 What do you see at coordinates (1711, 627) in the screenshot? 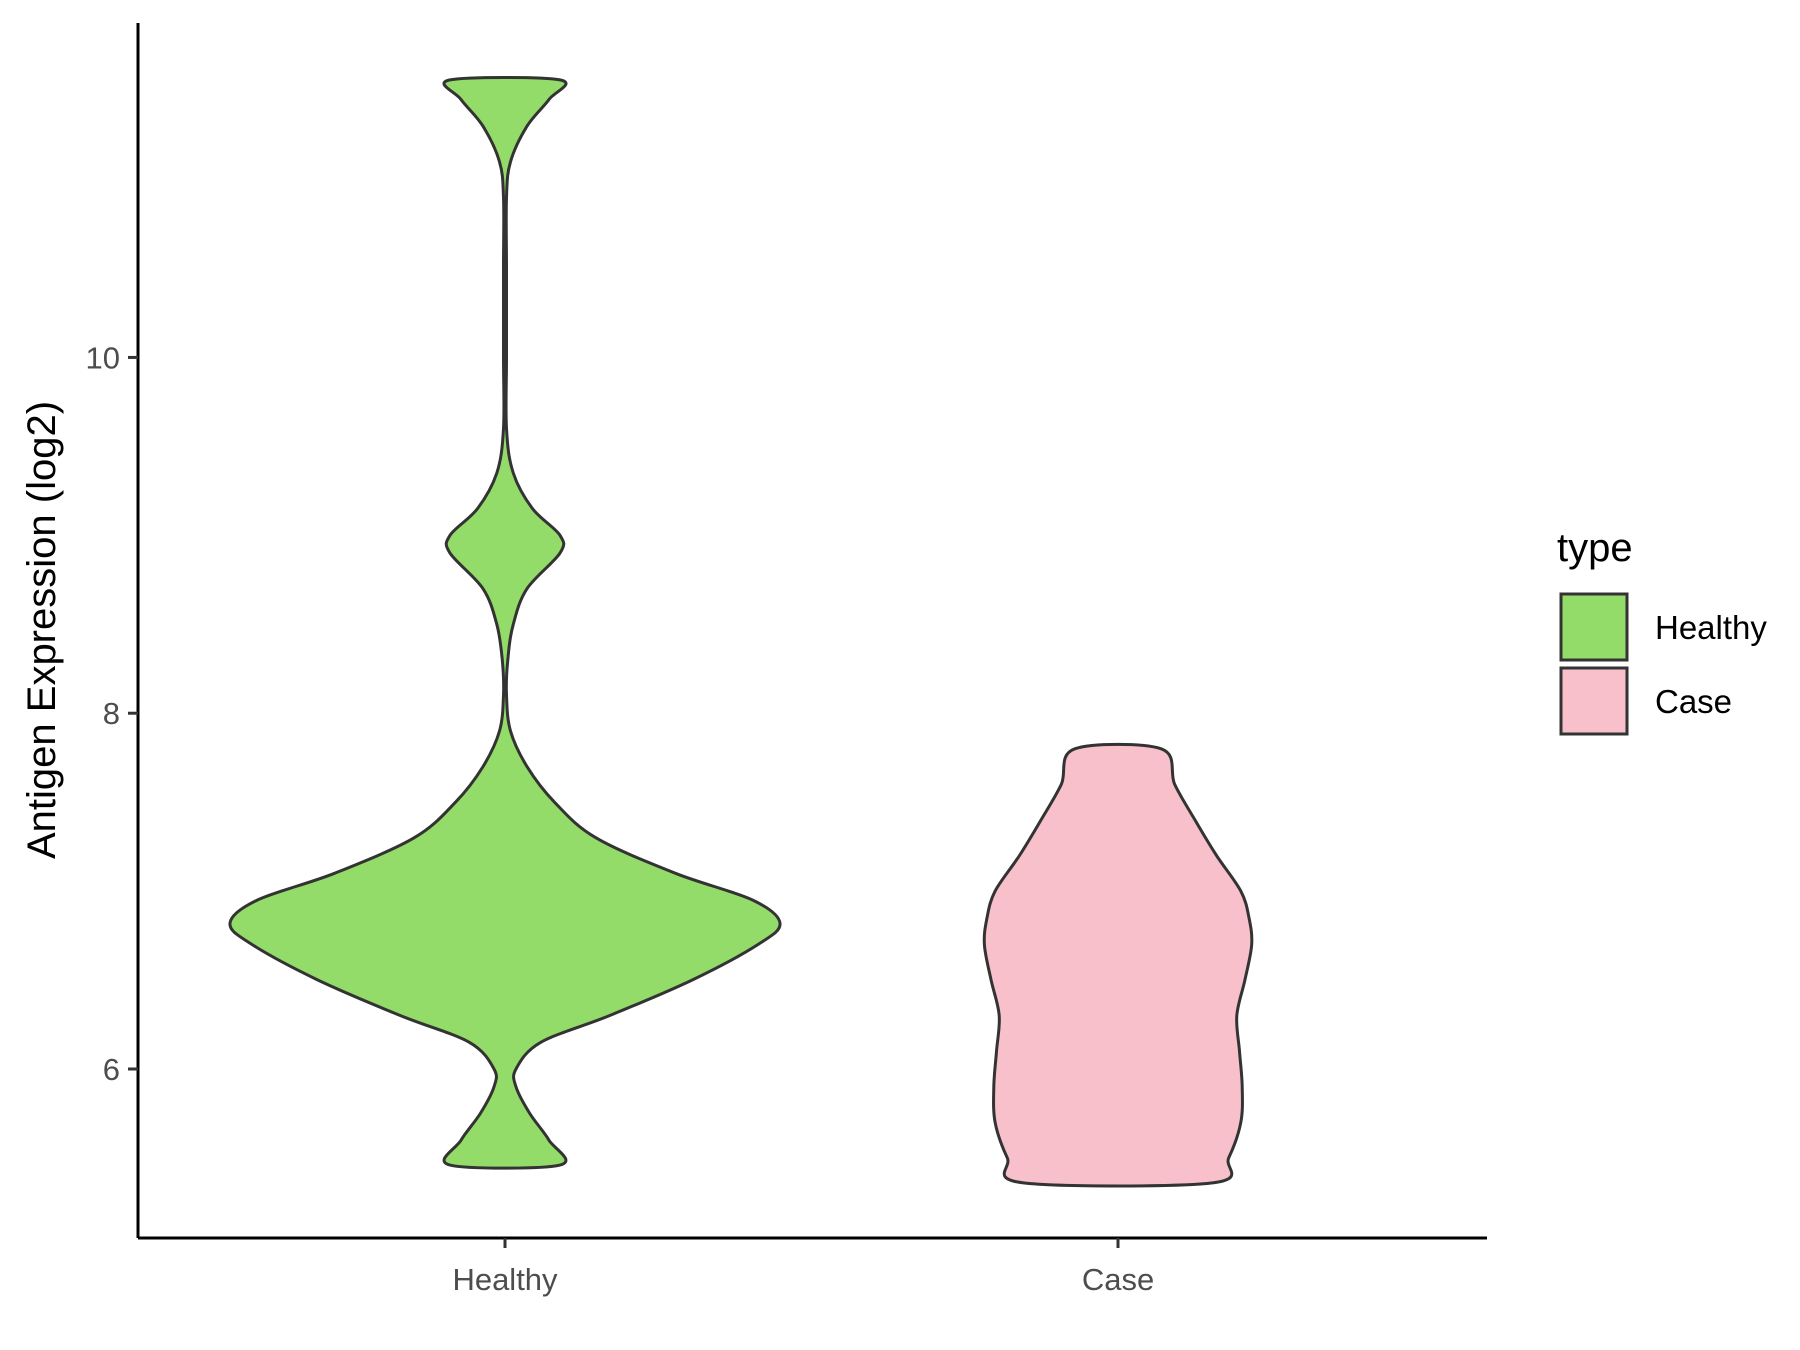
I see `legend-label-healthy: Healthy` at bounding box center [1711, 627].